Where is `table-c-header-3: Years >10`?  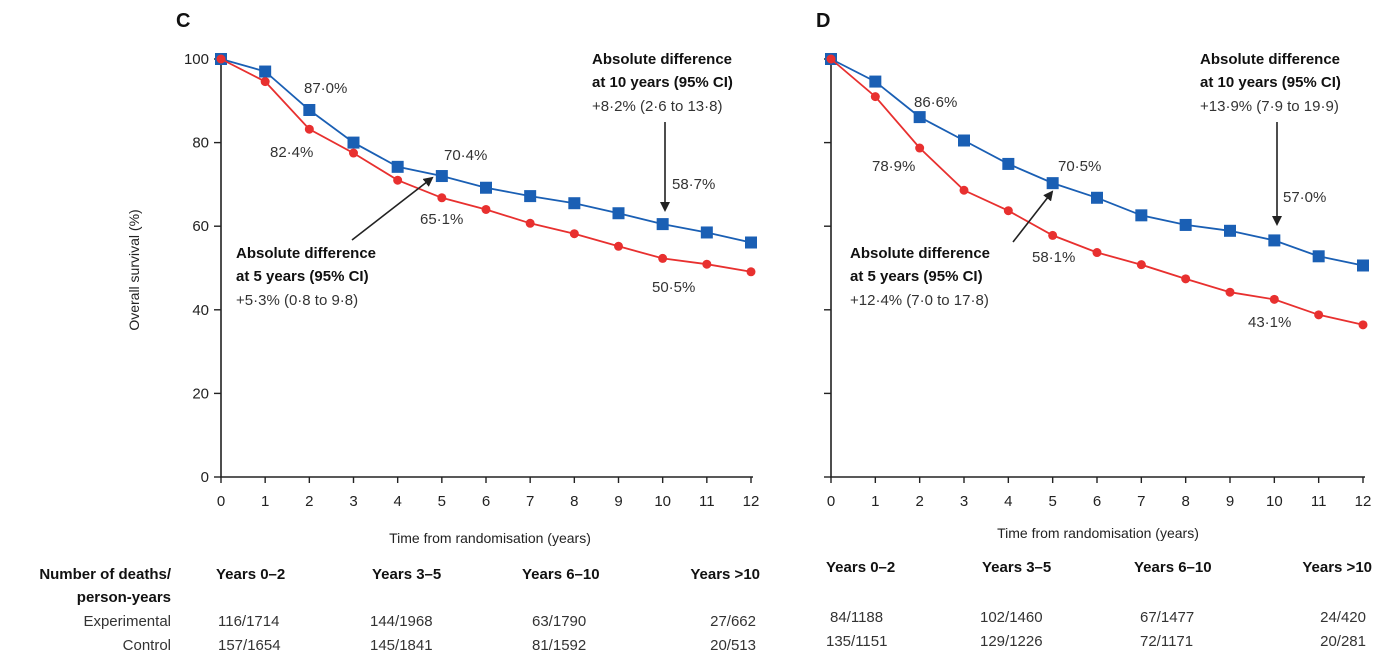
table-c-header-3: Years >10 is located at coordinates (725, 574).